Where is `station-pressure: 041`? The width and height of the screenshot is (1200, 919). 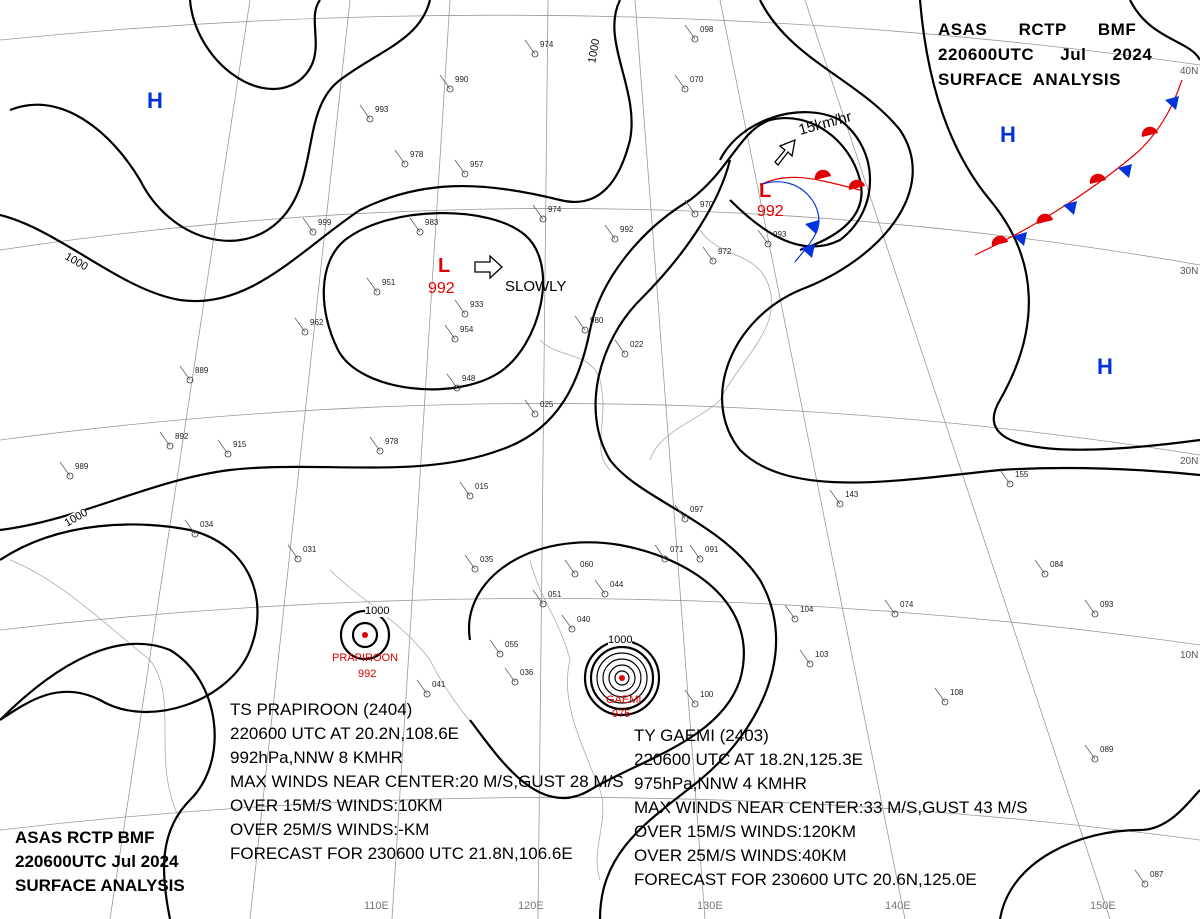
station-pressure: 041 is located at coordinates (439, 684).